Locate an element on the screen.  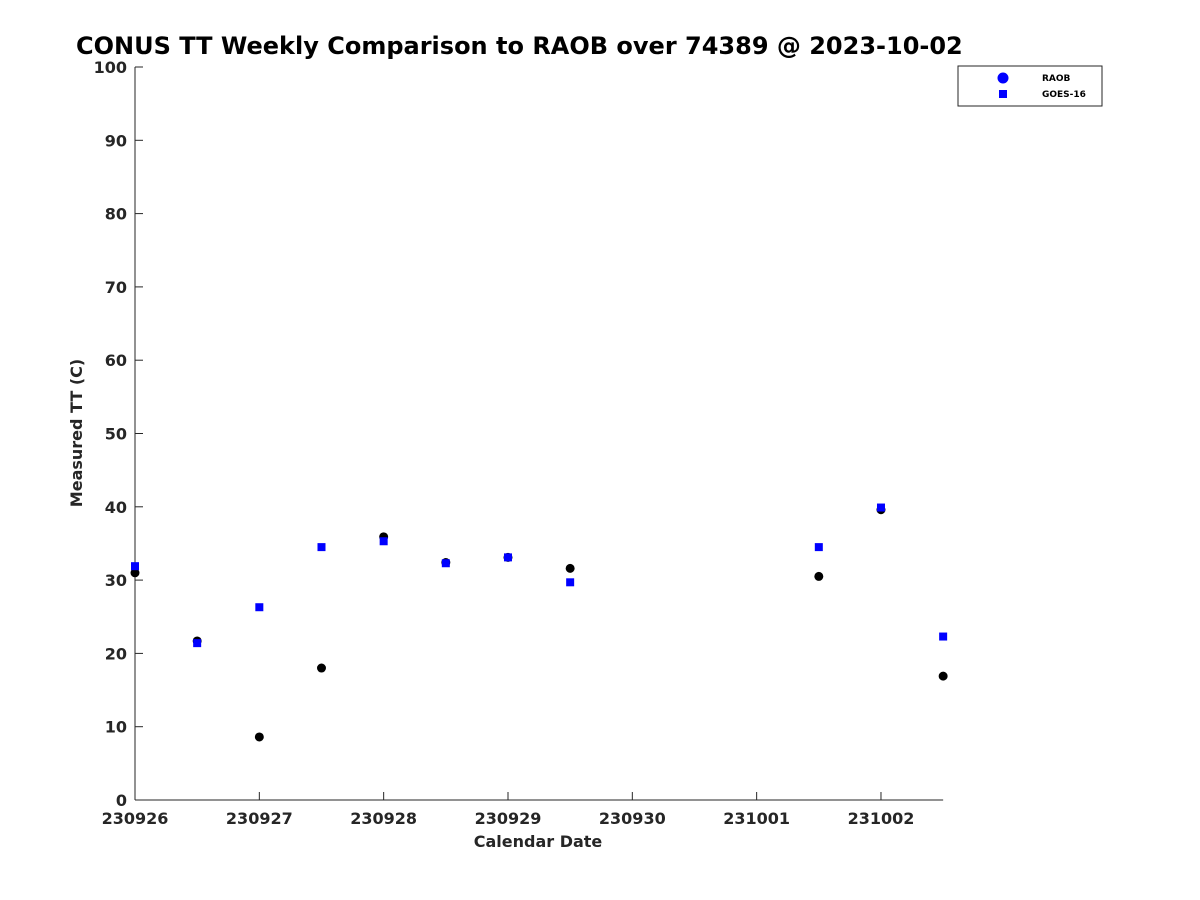
y-tick-label: 100 is located at coordinates (110, 67).